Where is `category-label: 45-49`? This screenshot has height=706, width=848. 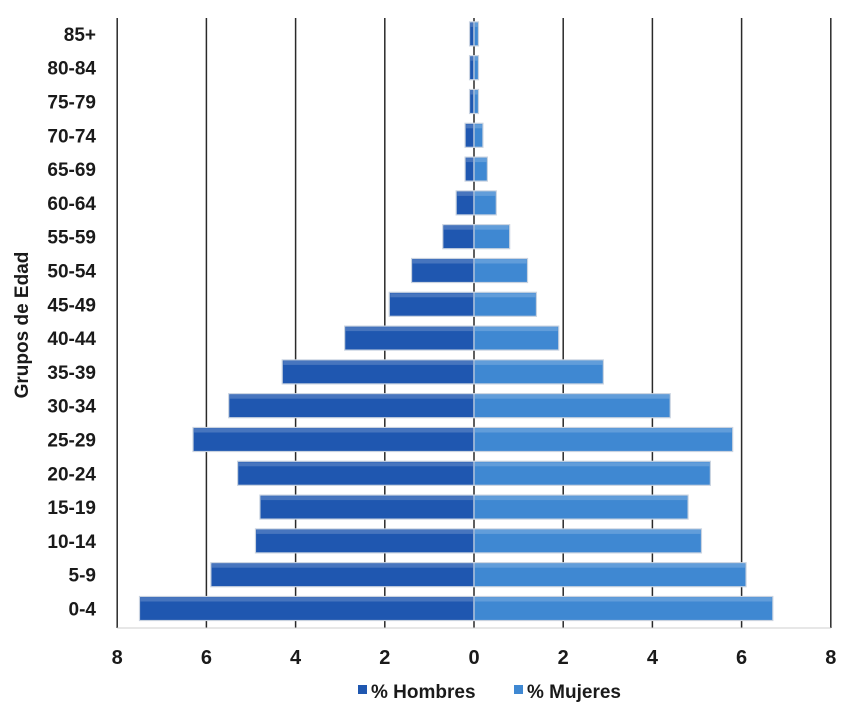
category-label: 45-49 is located at coordinates (71, 305).